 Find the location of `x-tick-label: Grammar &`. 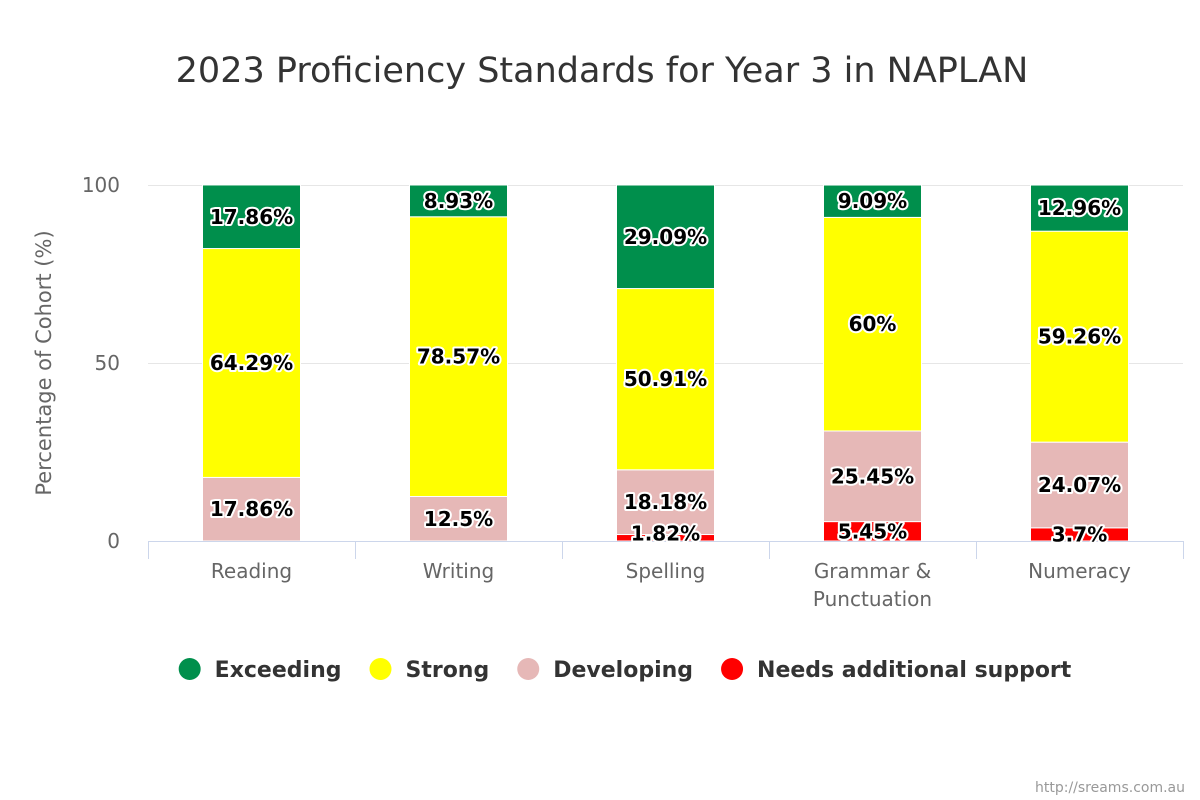

x-tick-label: Grammar & is located at coordinates (872, 571).